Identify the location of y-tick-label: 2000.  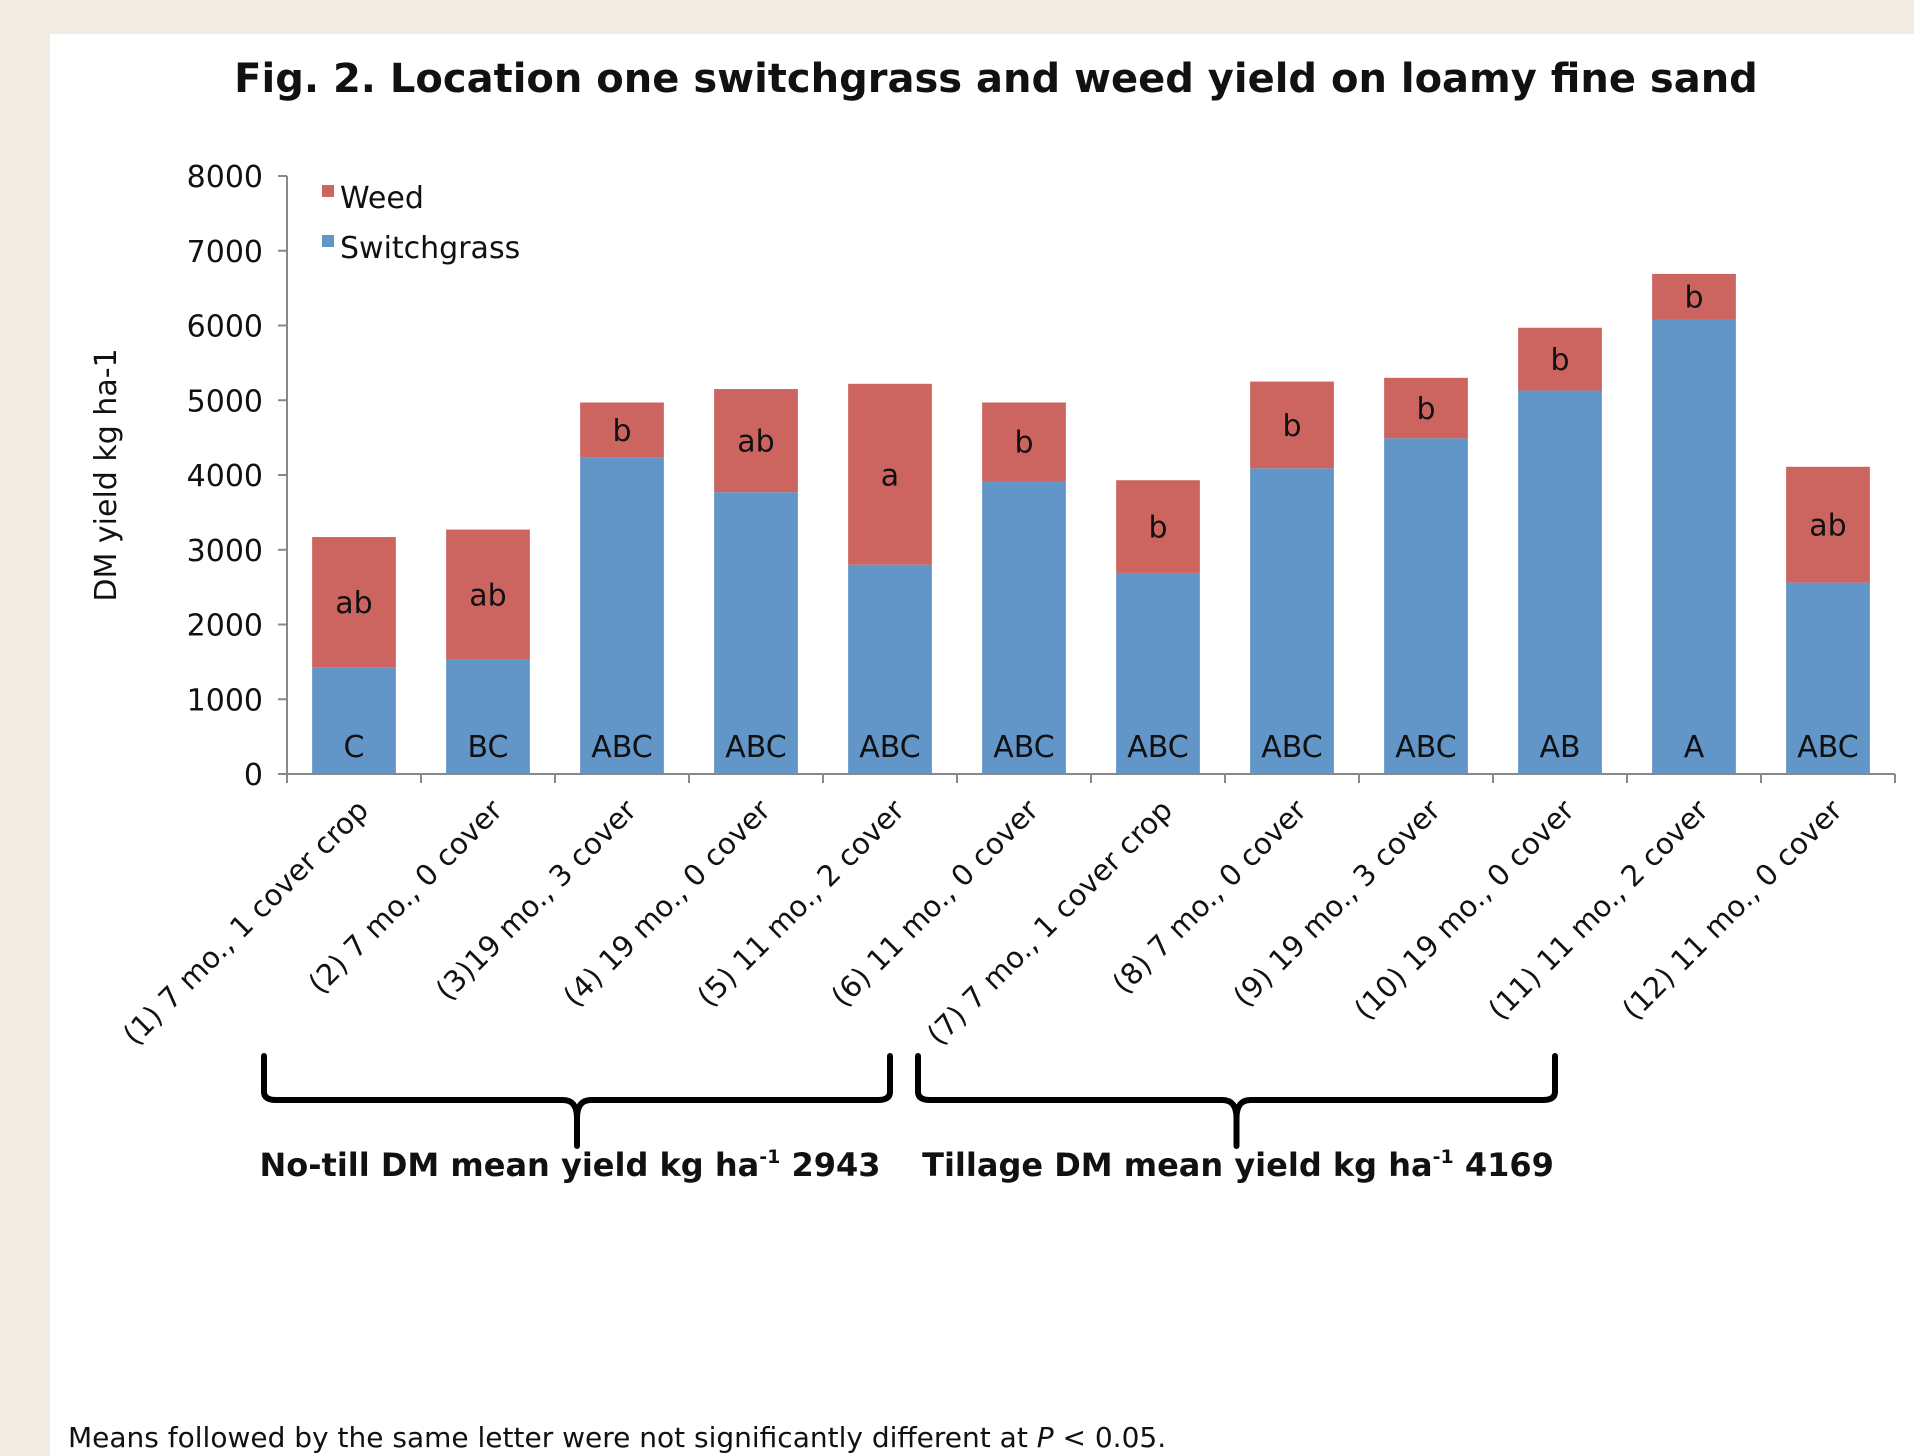
(225, 626).